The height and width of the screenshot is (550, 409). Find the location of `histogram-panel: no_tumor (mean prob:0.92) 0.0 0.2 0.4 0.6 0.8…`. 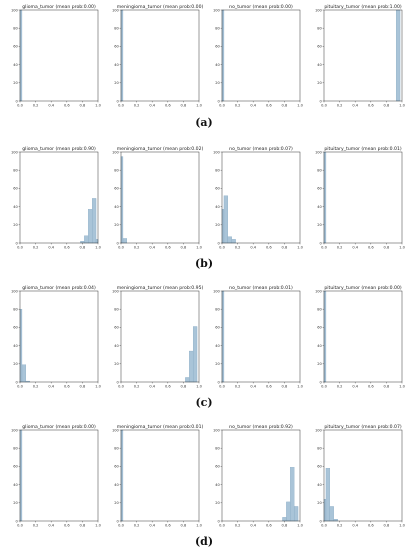

histogram-panel: no_tumor (mean prob:0.92) 0.0 0.2 0.4 0.6 0.8… is located at coordinates (258, 476).